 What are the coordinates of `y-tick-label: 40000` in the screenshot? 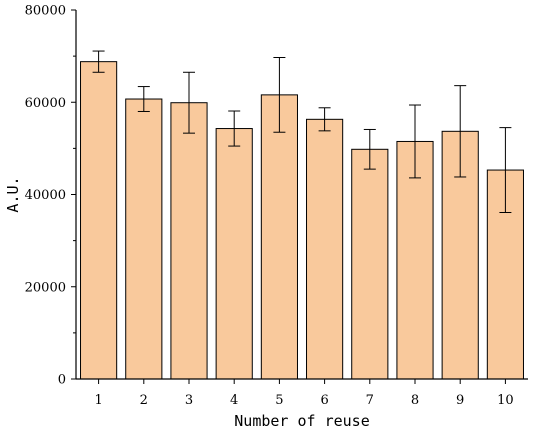 It's located at (45, 195).